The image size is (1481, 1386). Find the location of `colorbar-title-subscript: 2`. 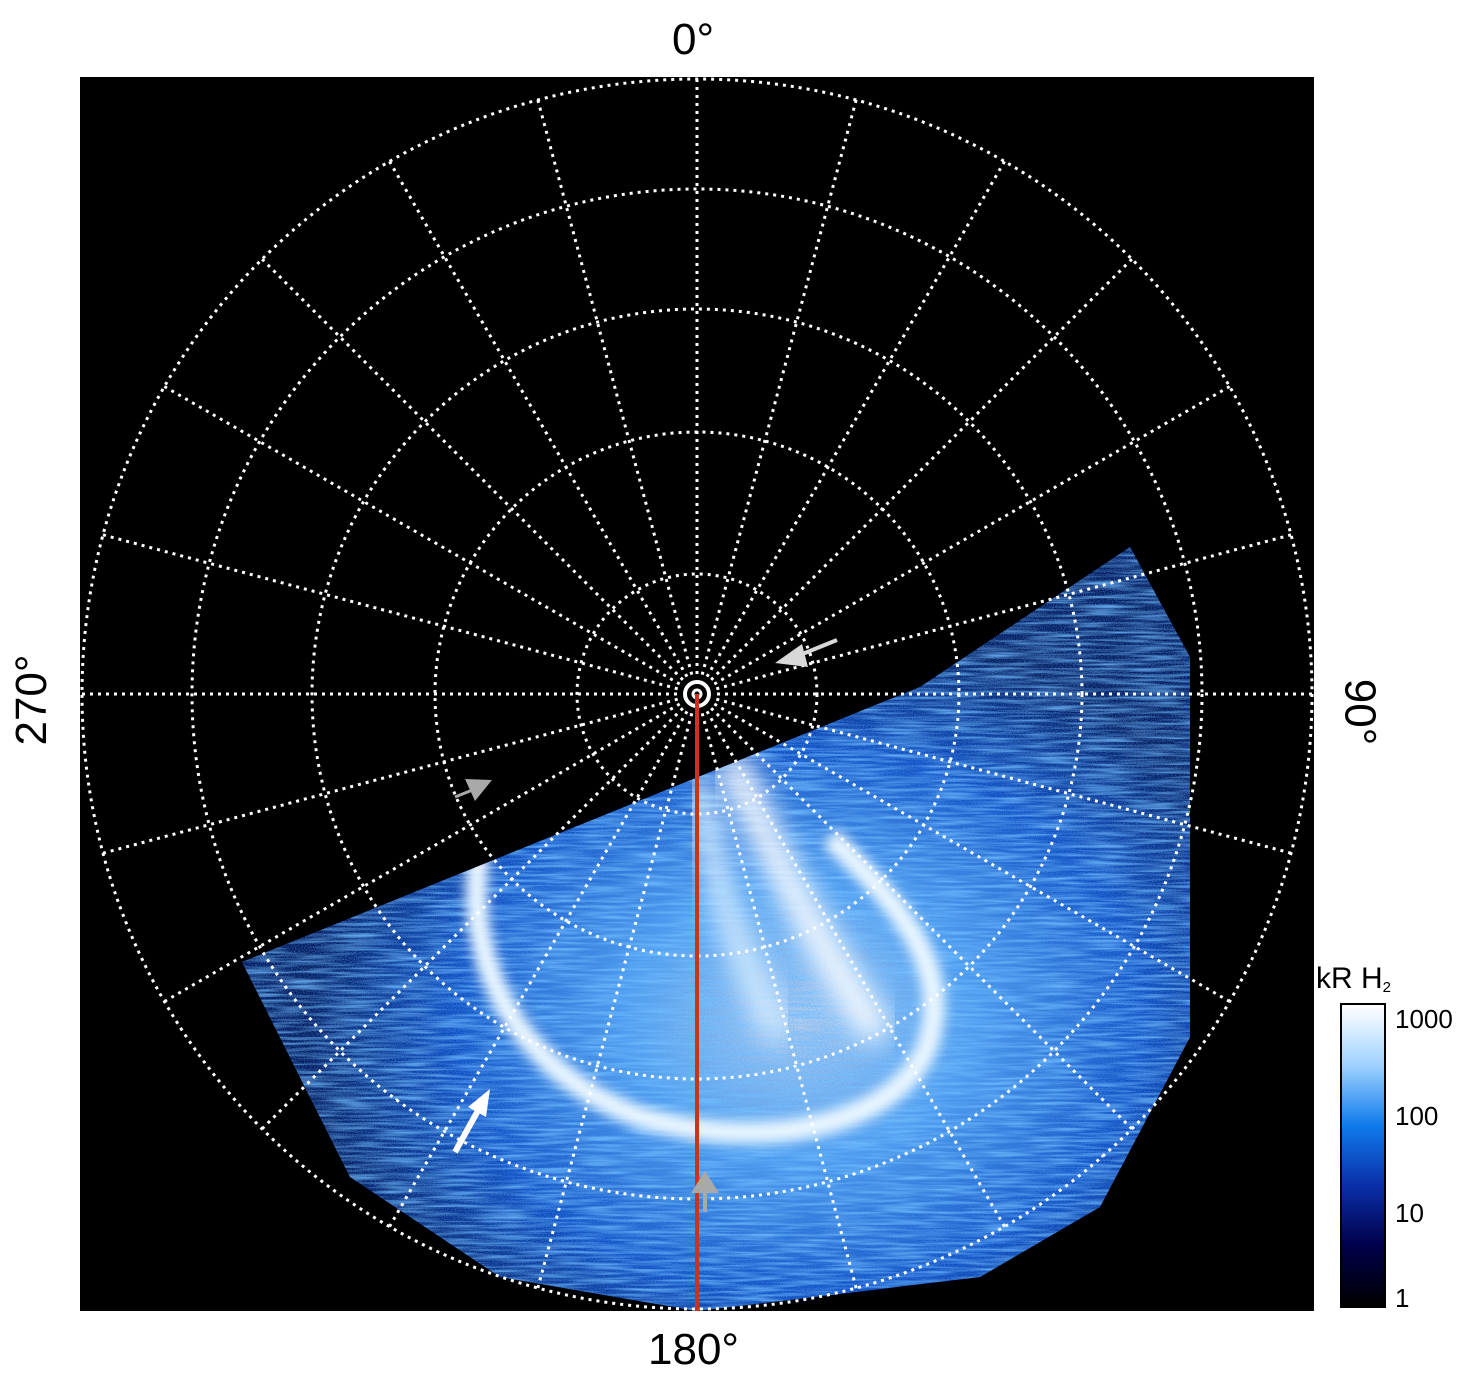

colorbar-title-subscript: 2 is located at coordinates (1387, 987).